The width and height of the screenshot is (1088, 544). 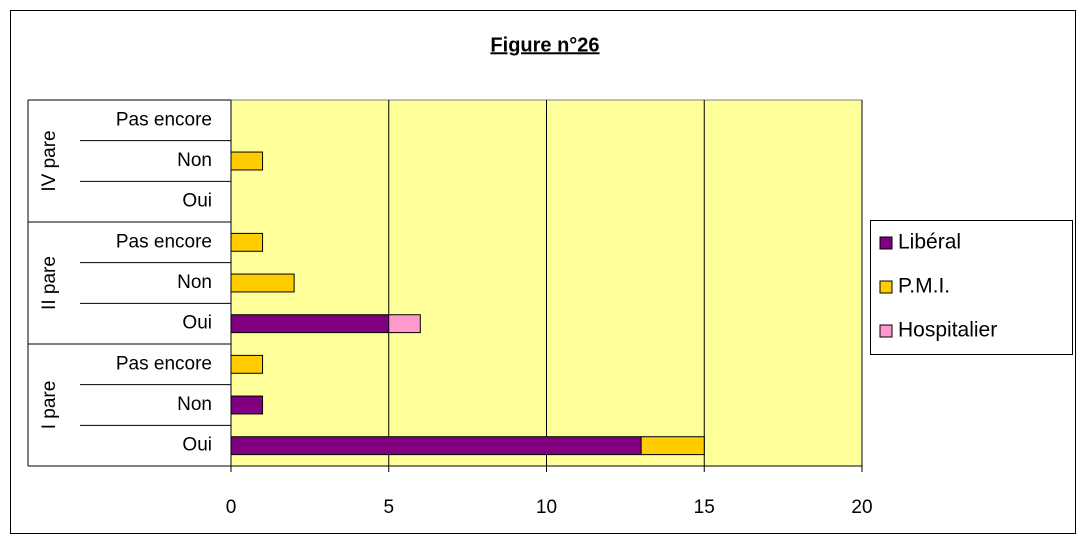 I want to click on group-label: IV pare, so click(x=49, y=160).